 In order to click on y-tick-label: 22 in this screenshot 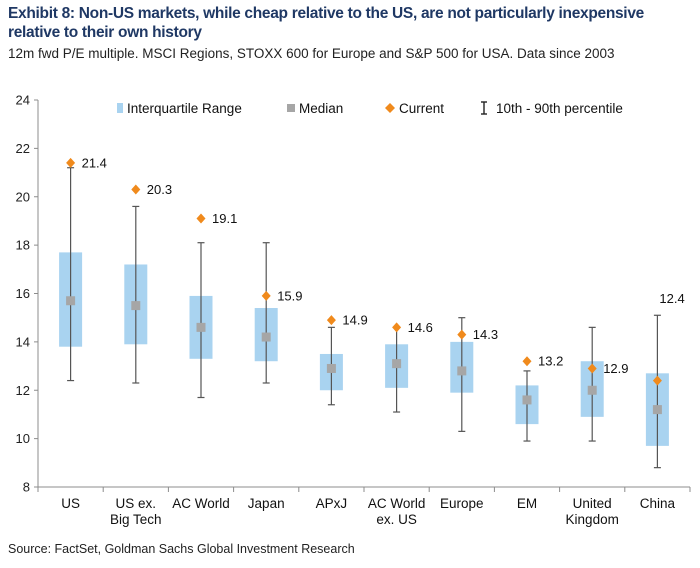, I will do `click(23, 148)`.